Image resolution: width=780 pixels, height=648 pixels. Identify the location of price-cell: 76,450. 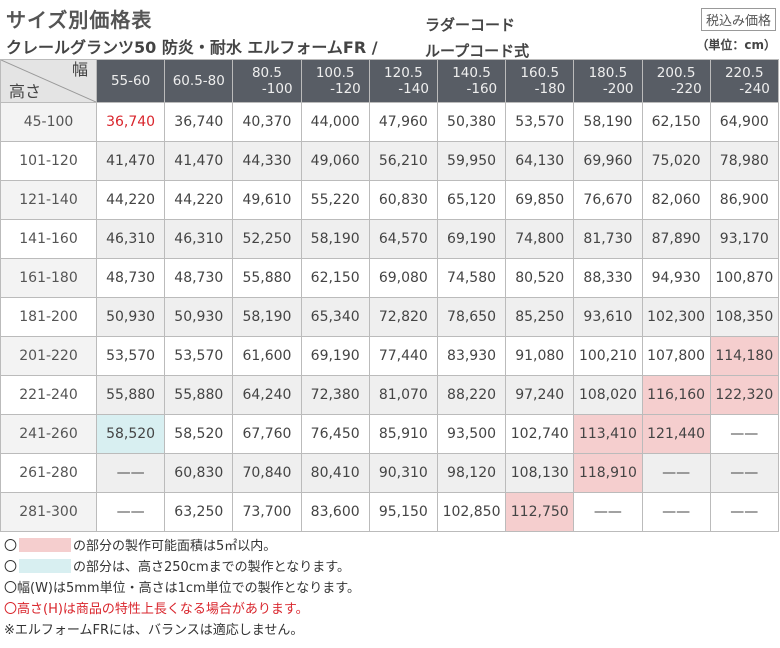
(335, 434).